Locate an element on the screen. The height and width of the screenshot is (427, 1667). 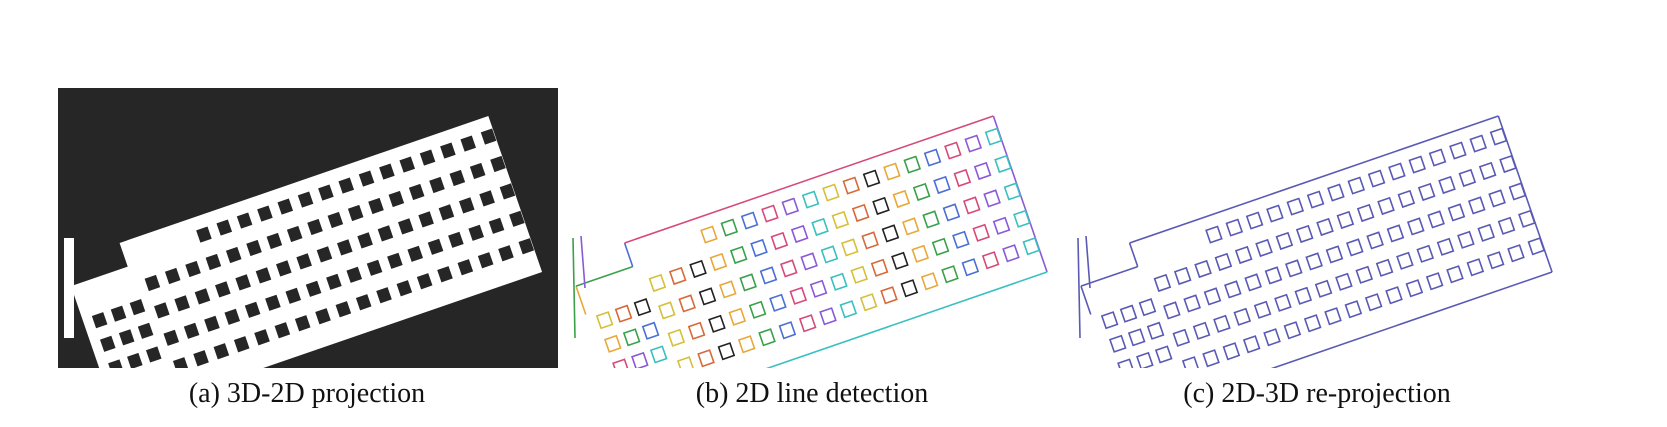
caption-c: (c) 2D-3D re-projection is located at coordinates (1317, 393).